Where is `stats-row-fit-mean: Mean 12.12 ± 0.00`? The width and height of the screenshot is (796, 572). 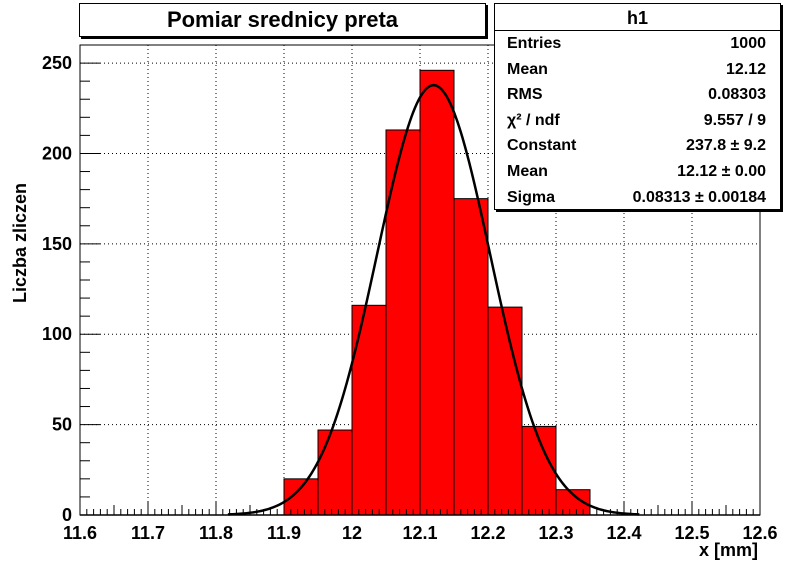 stats-row-fit-mean: Mean 12.12 ± 0.00 is located at coordinates (637, 172).